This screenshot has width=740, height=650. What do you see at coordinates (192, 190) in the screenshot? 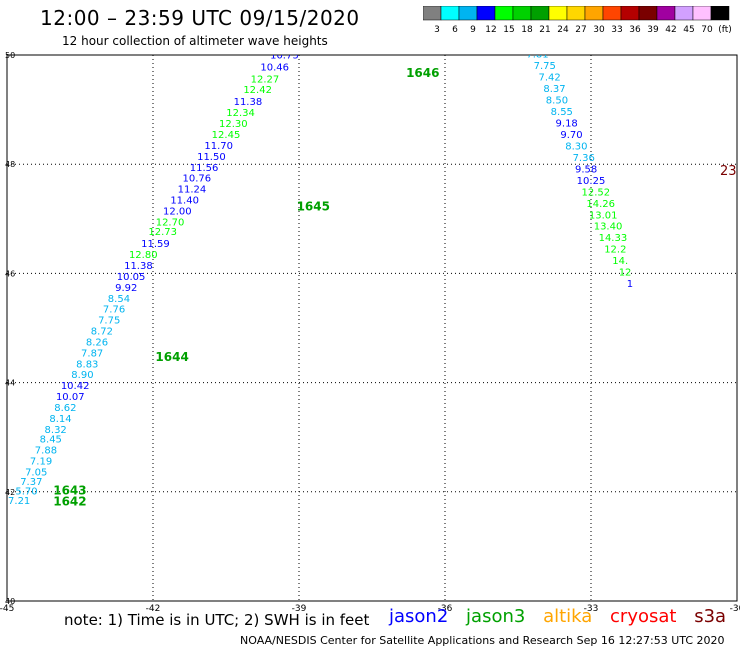
I see `wave-height-label: 11.24` at bounding box center [192, 190].